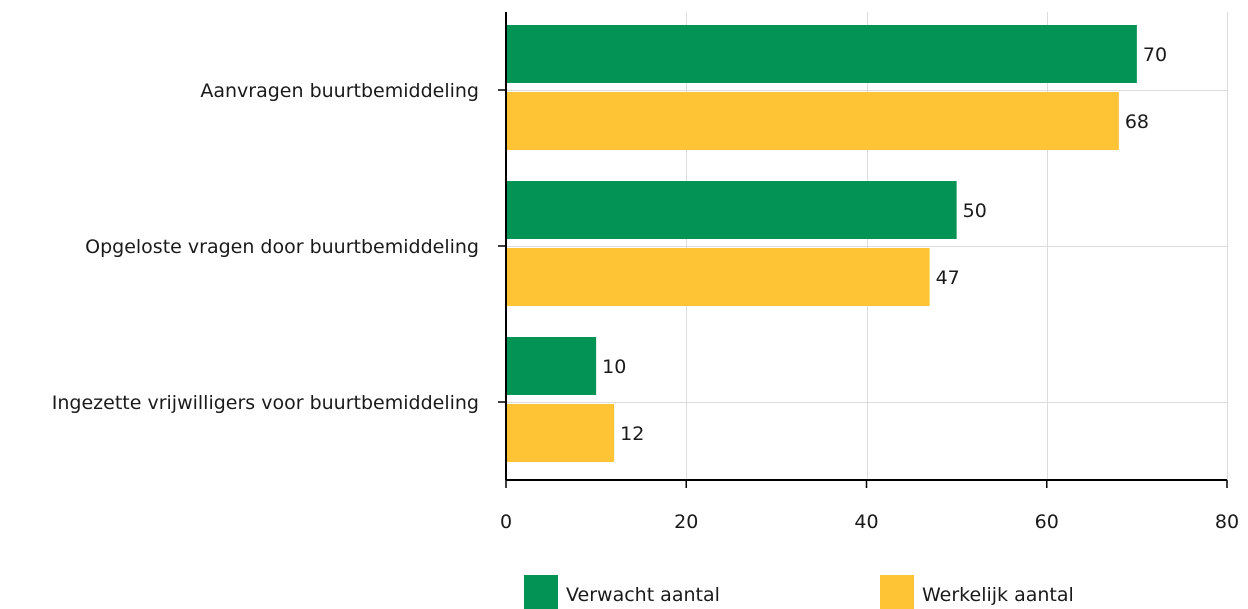 This screenshot has height=609, width=1248. Describe the element at coordinates (282, 247) in the screenshot. I see `category-label-1: Opgeloste vragen door buurtbemiddeling` at that location.